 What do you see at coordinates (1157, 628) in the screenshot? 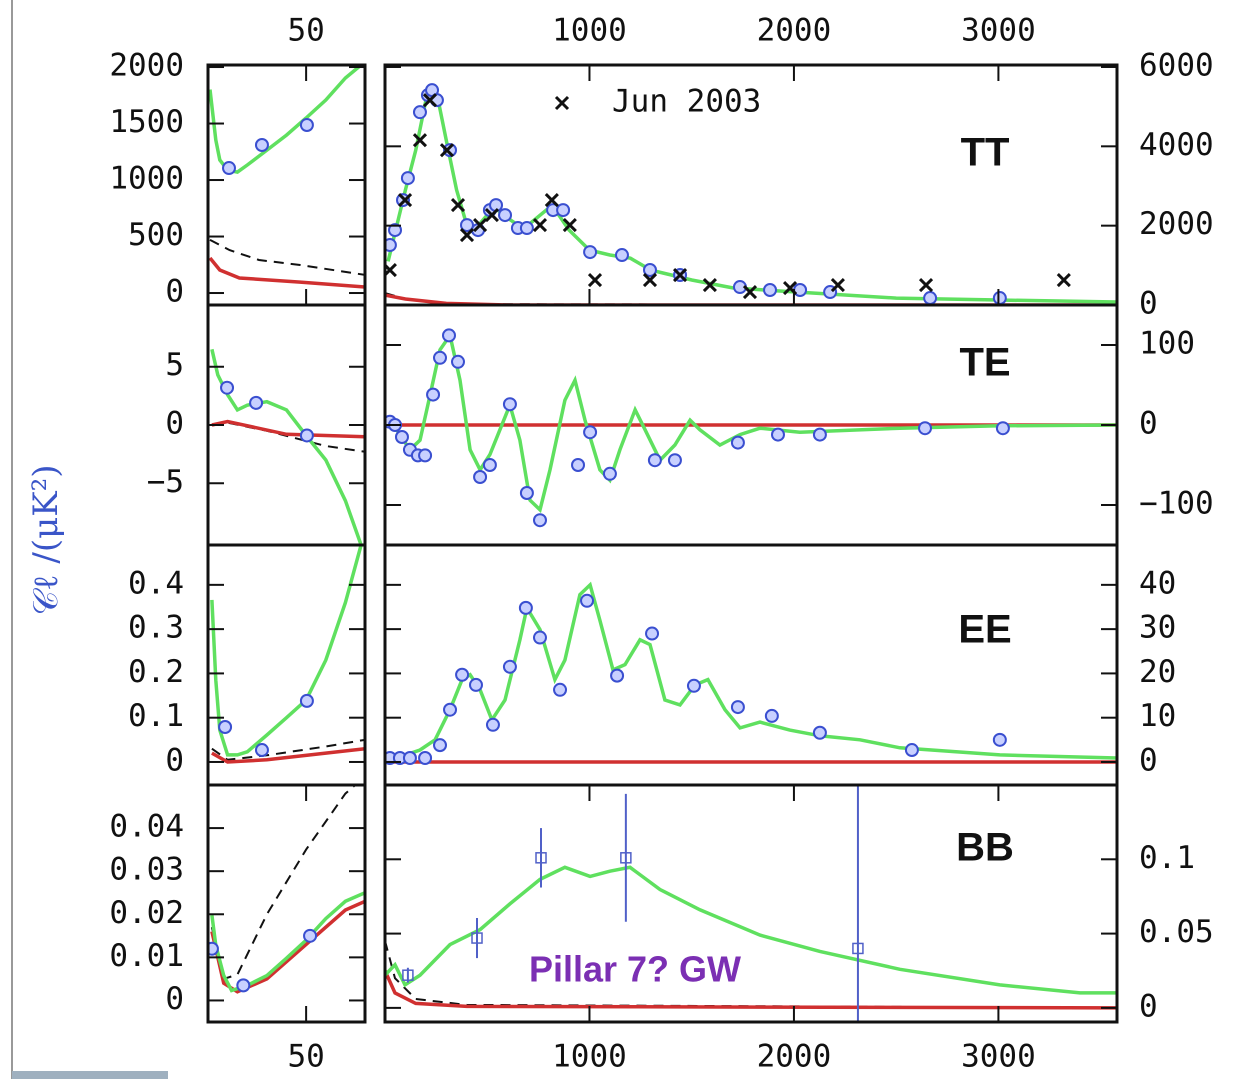
I see `y-tick-label: 30` at bounding box center [1157, 628].